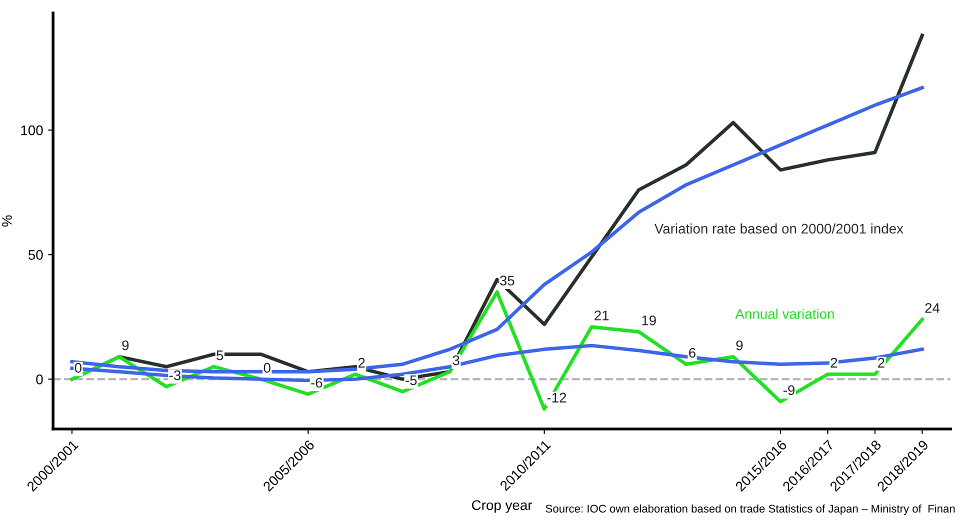  Describe the element at coordinates (789, 390) in the screenshot. I see `data-label: -9` at that location.